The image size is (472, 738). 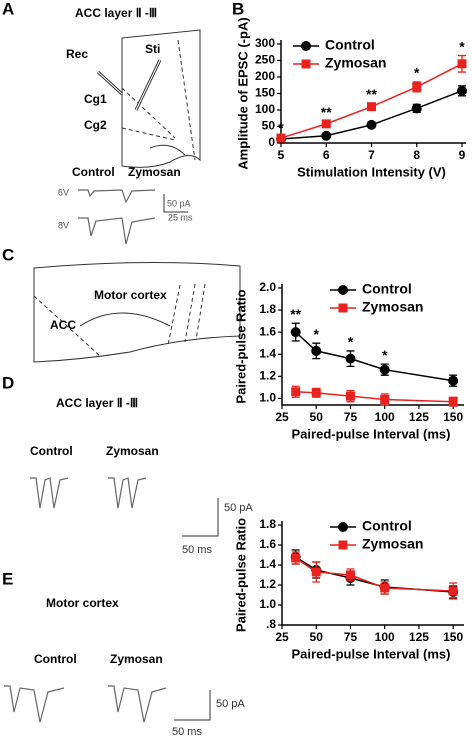 What do you see at coordinates (130, 295) in the screenshot?
I see `diagram-label: Motor cortex` at bounding box center [130, 295].